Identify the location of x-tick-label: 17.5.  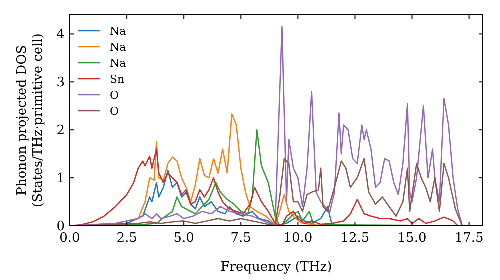
(469, 238).